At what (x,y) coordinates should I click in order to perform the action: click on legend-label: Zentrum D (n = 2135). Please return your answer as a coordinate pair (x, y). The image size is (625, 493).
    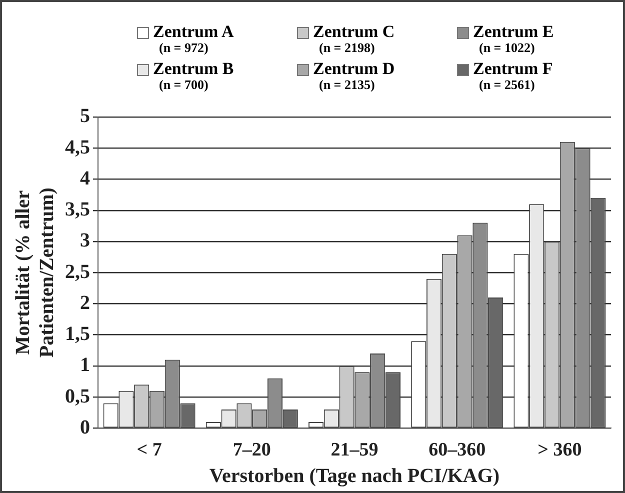
    Looking at the image, I should click on (354, 75).